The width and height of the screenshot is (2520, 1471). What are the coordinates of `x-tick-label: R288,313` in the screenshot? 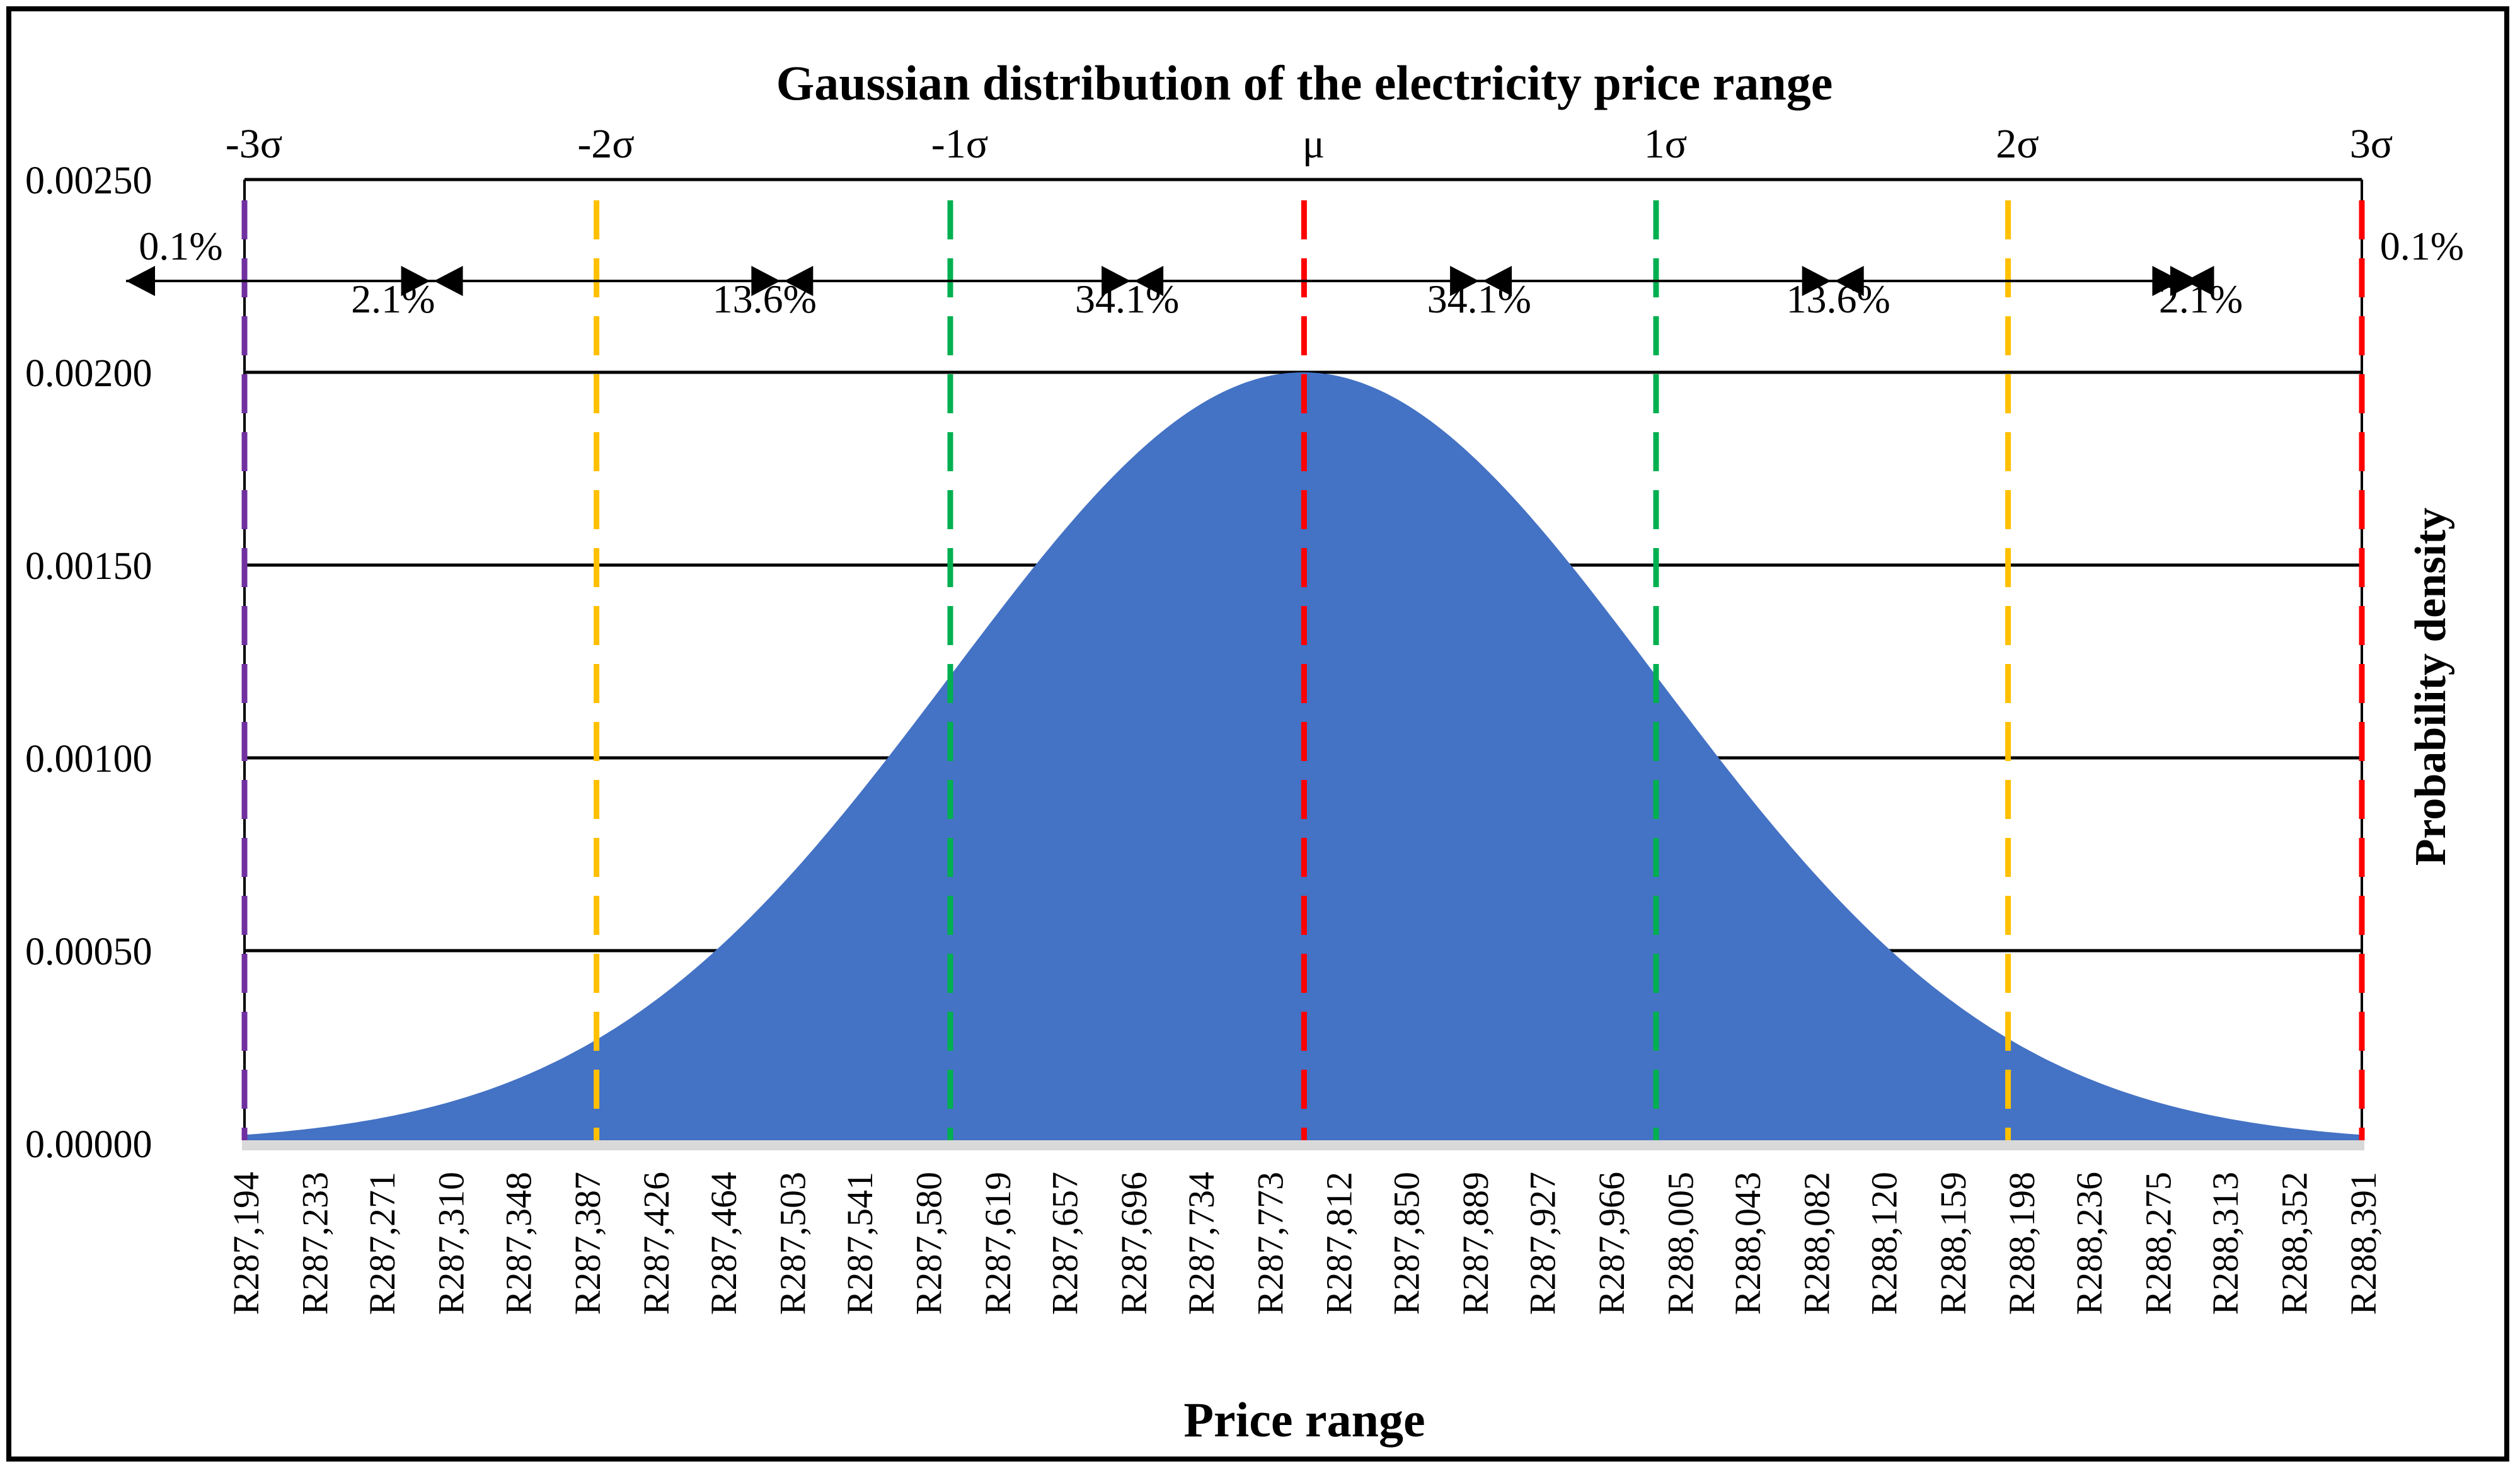 It's located at (2225, 1243).